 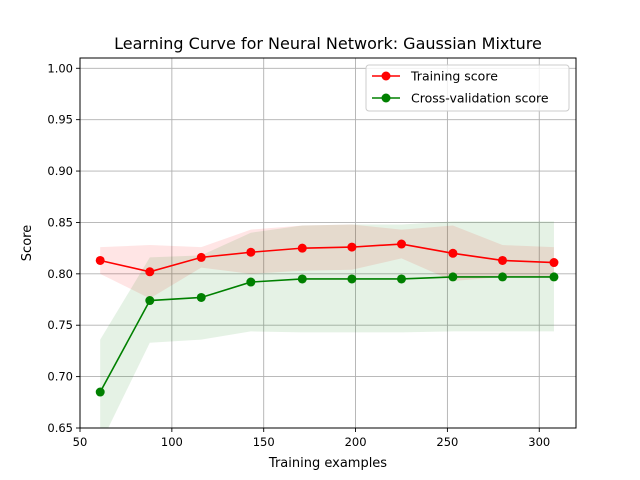 What do you see at coordinates (172, 442) in the screenshot?
I see `x-tick-label: 100` at bounding box center [172, 442].